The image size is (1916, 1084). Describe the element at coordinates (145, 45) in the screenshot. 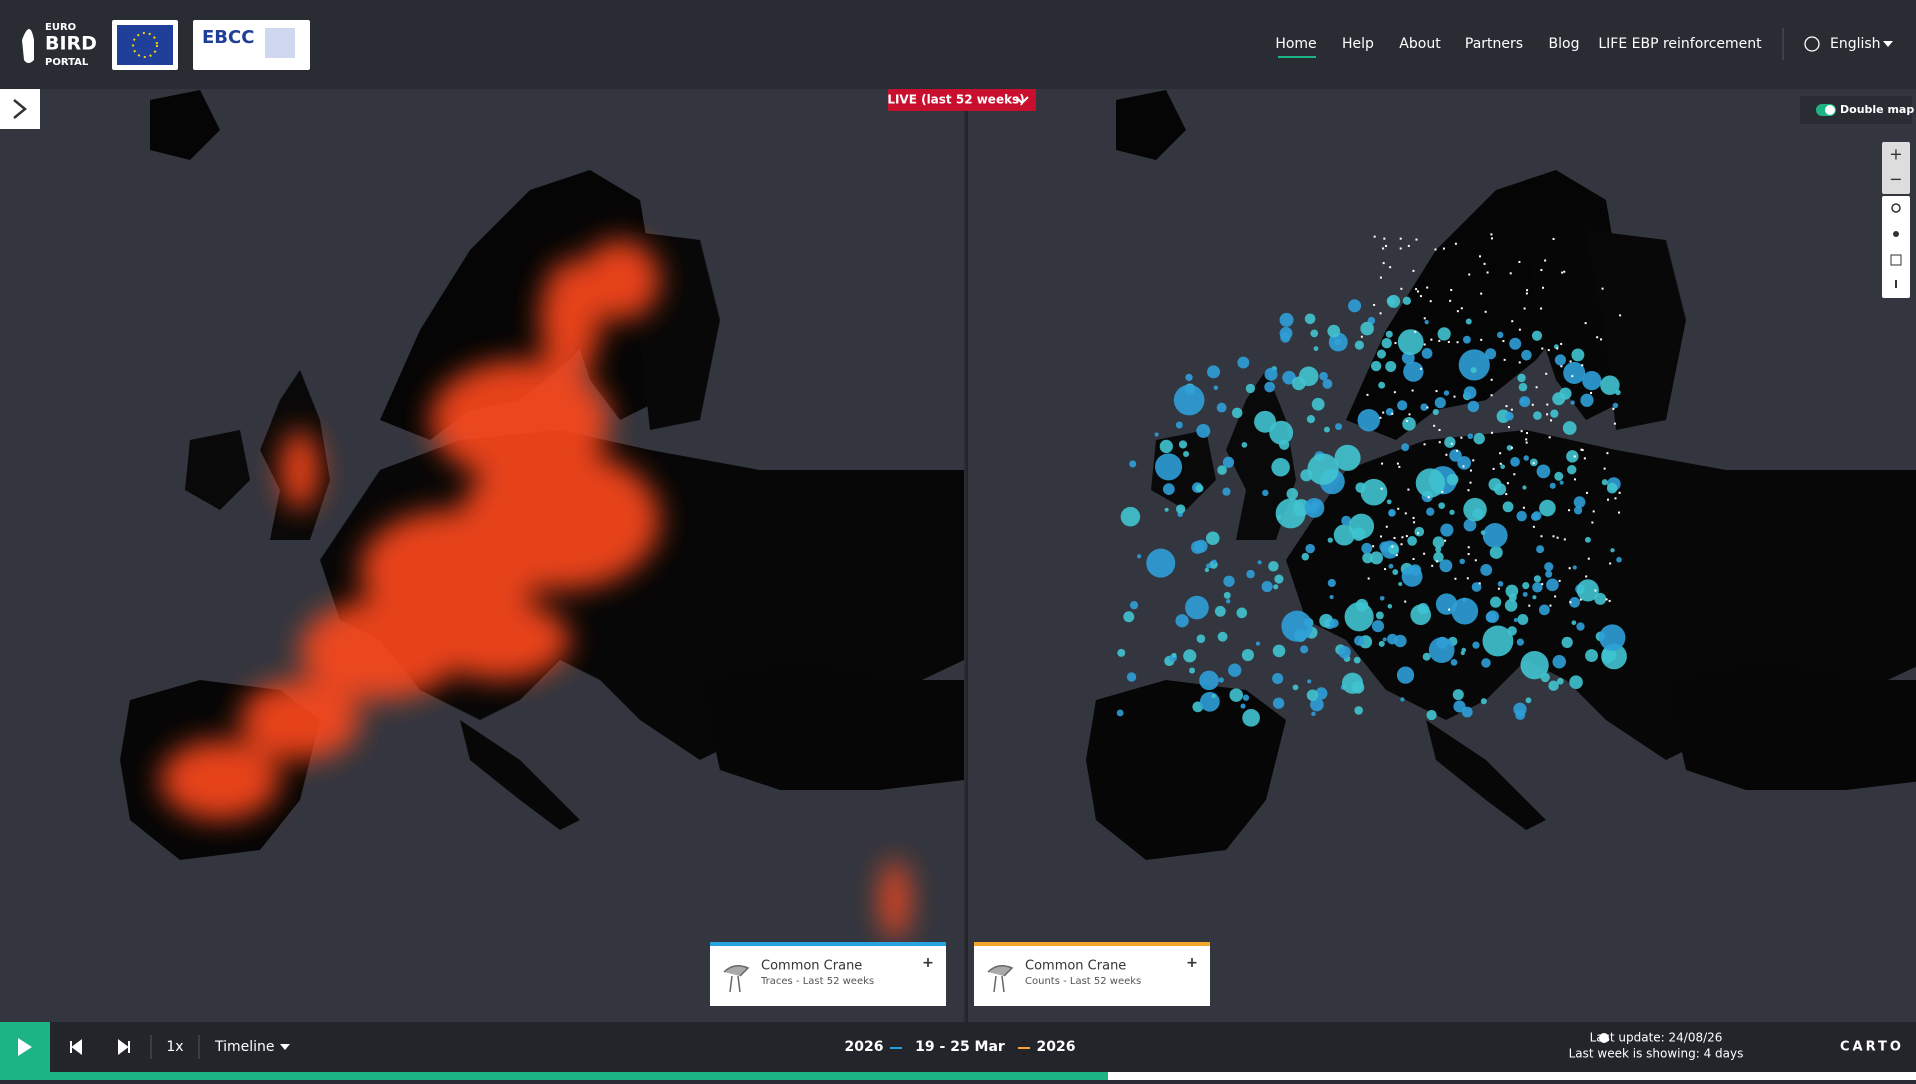

I see `eu-stars` at that location.